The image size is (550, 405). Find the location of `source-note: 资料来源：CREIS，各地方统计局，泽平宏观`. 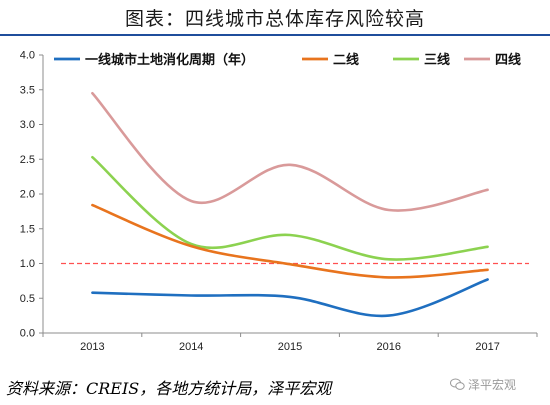

source-note: 资料来源：CREIS，各地方统计局，泽平宏观 is located at coordinates (169, 388).